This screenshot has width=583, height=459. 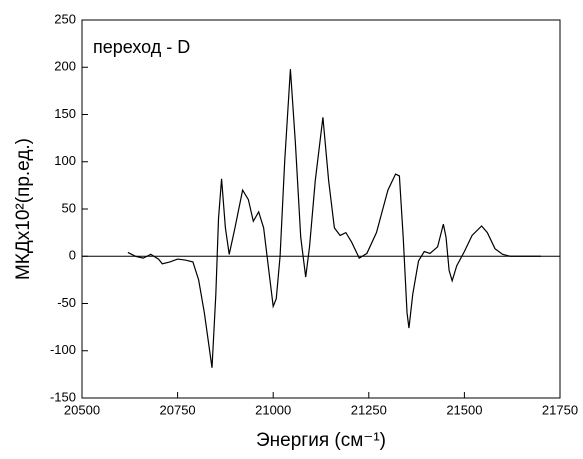 What do you see at coordinates (560, 409) in the screenshot?
I see `x-tick-label: 21750` at bounding box center [560, 409].